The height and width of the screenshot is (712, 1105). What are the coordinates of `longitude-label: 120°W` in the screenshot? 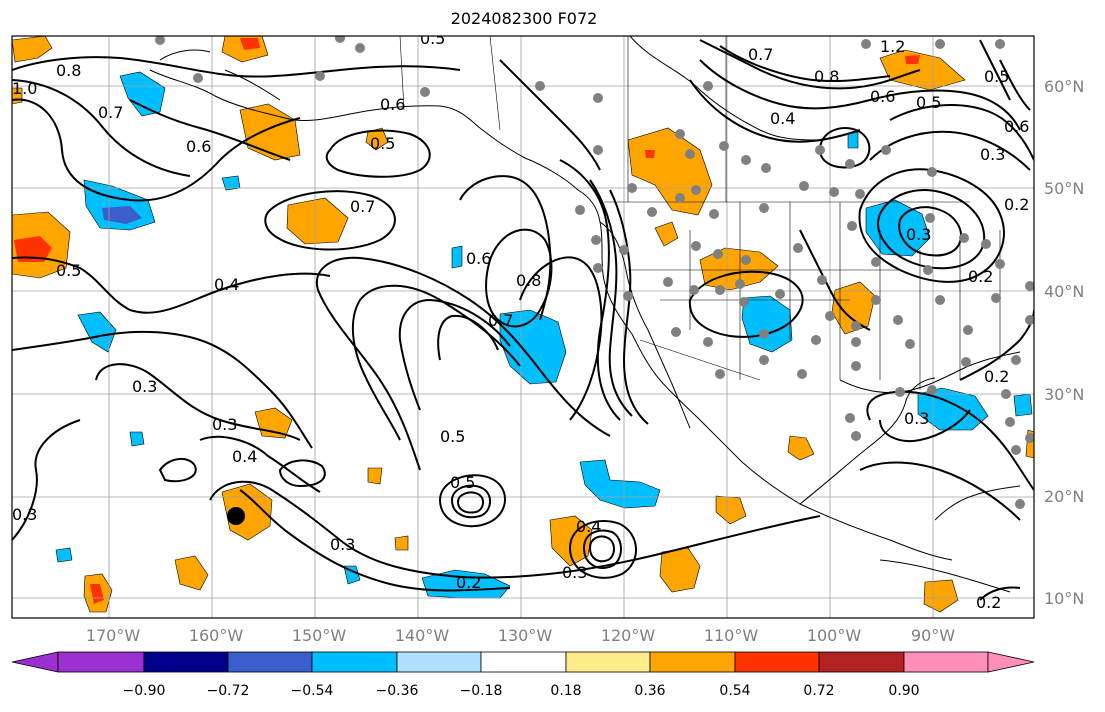 It's located at (628, 635).